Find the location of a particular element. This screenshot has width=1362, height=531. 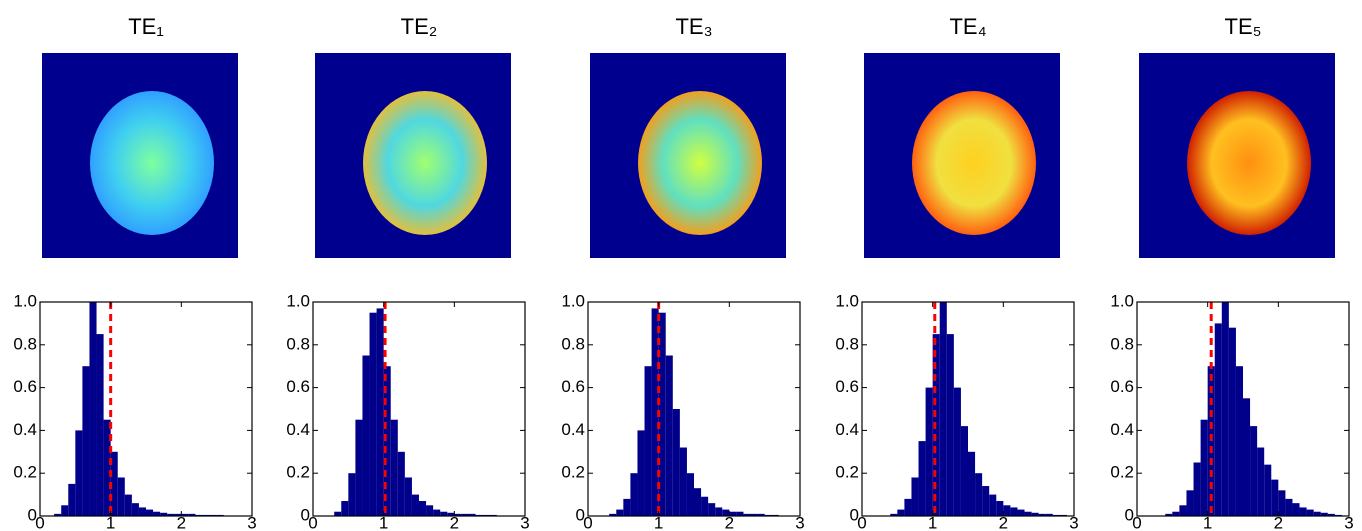

chart-title: TE₄ is located at coordinates (967, 26).